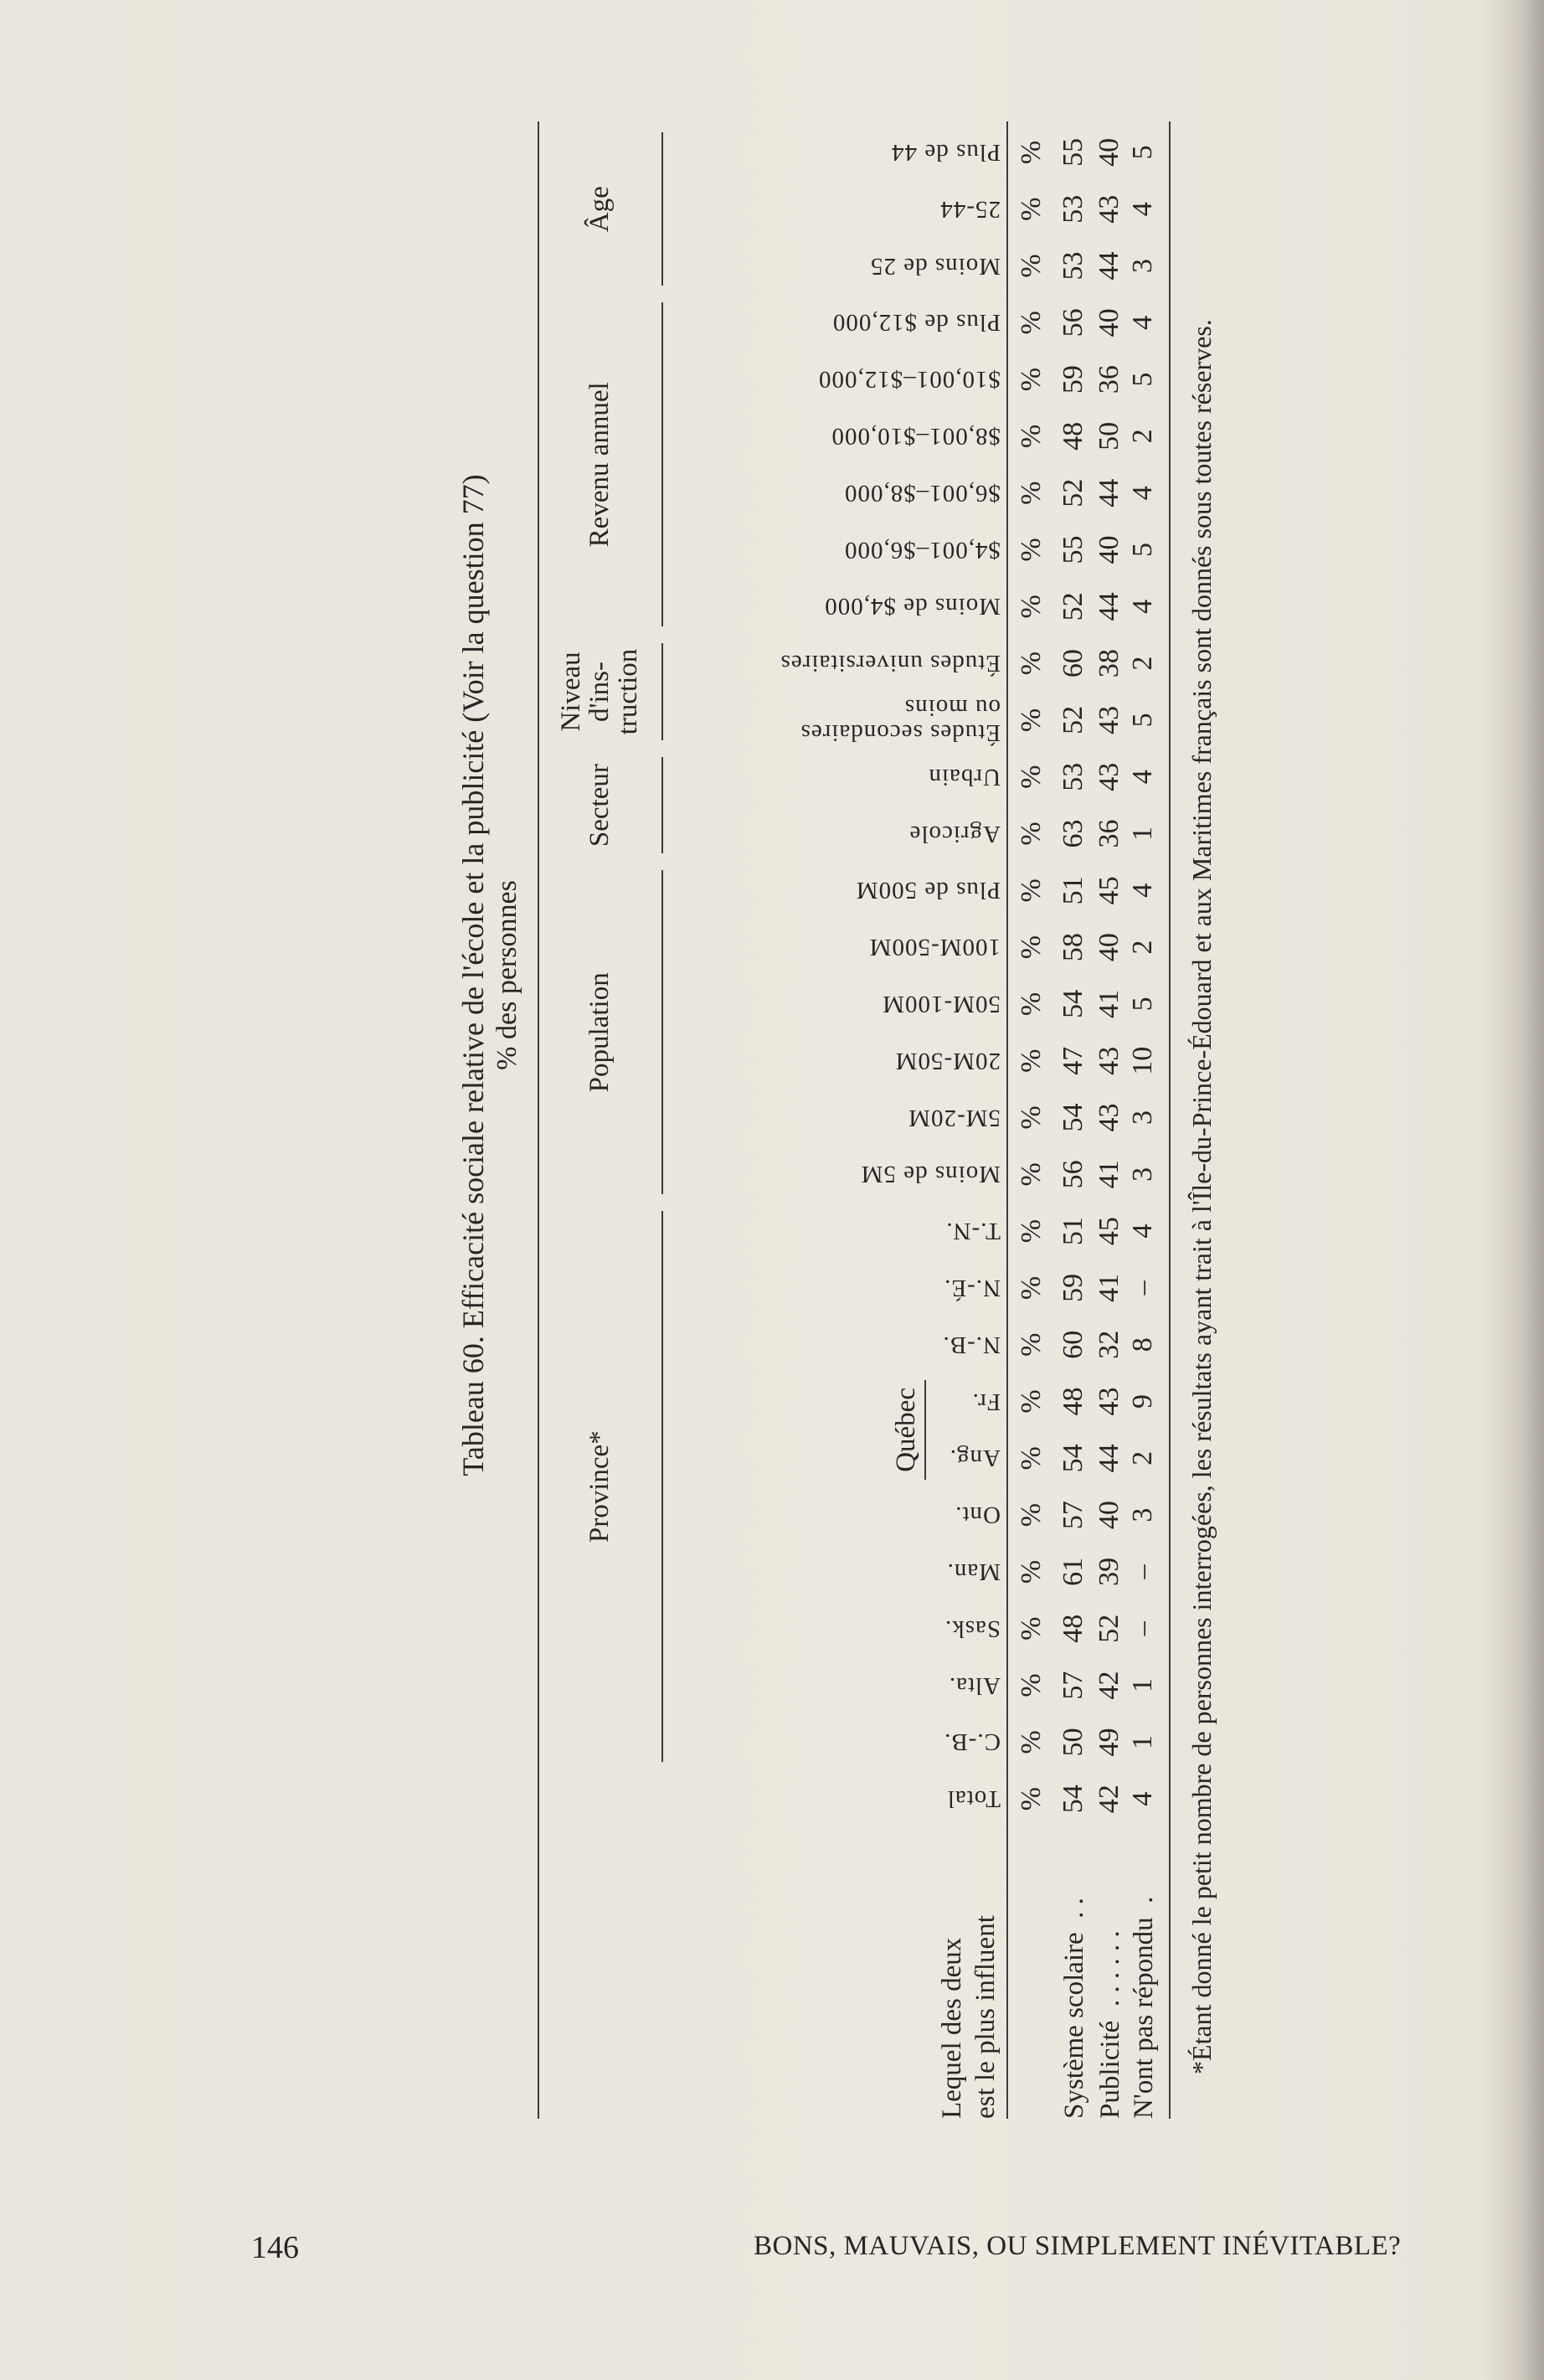  I want to click on page-number: 146, so click(275, 2247).